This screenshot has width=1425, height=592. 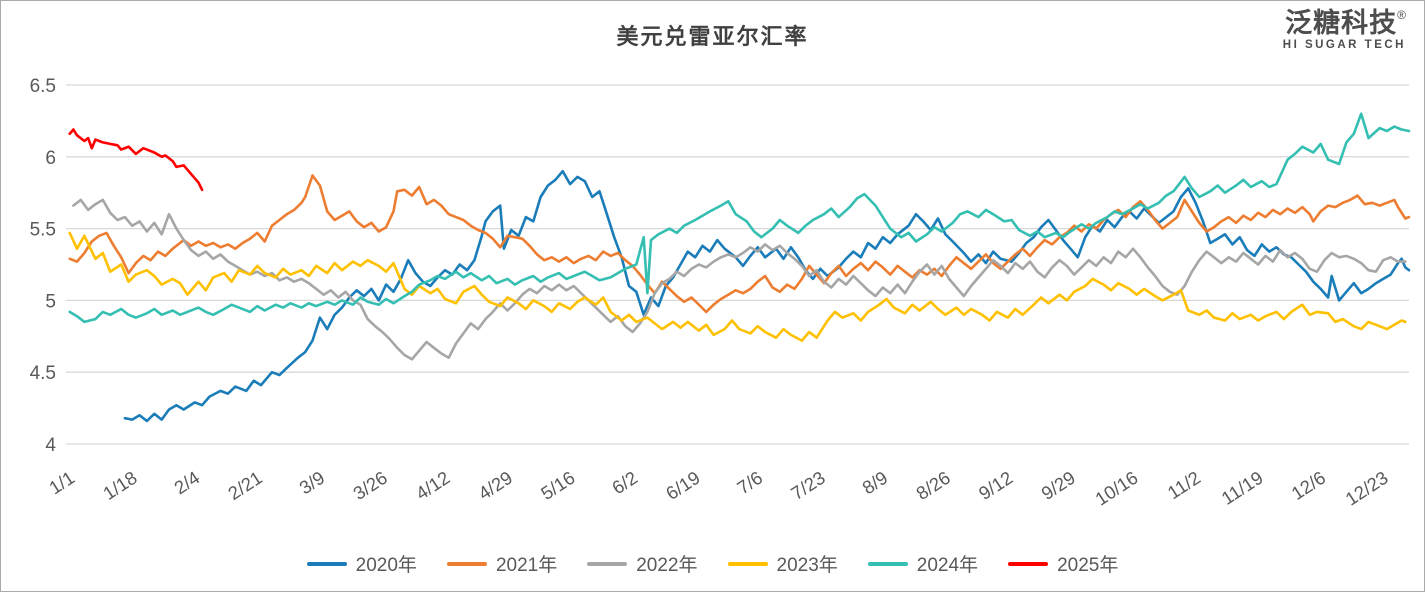 What do you see at coordinates (245, 485) in the screenshot?
I see `x-axis-tick-label: 2/21` at bounding box center [245, 485].